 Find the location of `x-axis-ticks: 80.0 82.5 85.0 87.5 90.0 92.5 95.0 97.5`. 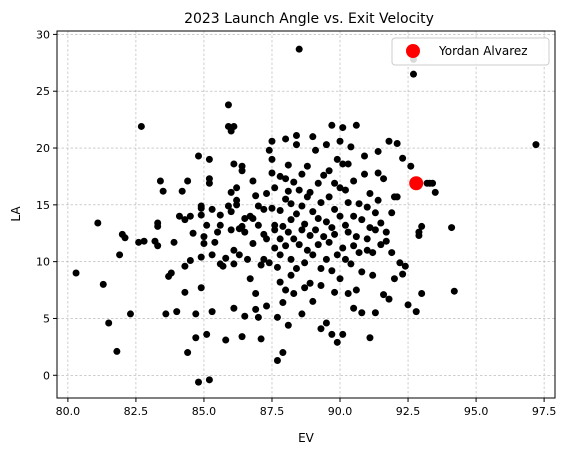

x-axis-ticks: 80.0 82.5 85.0 87.5 90.0 92.5 95.0 97.5 is located at coordinates (306, 408).